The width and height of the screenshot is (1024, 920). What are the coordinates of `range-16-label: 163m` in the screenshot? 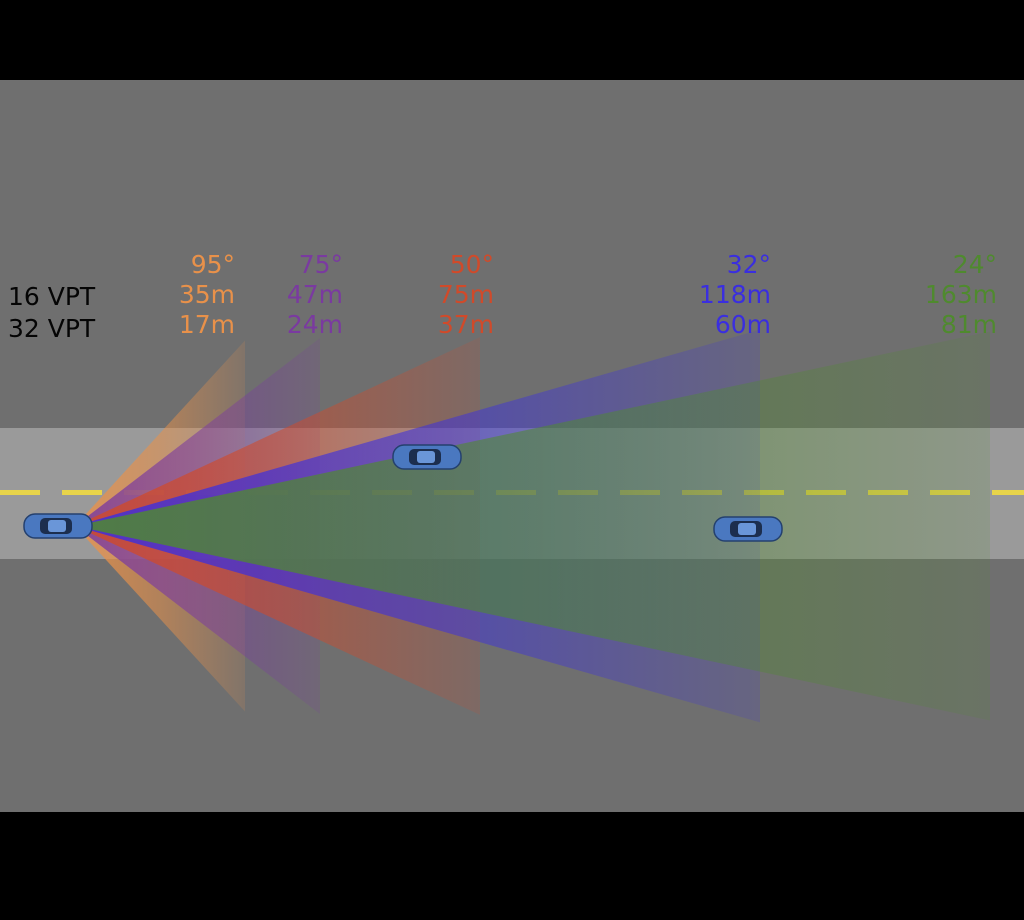 It's located at (960, 294).